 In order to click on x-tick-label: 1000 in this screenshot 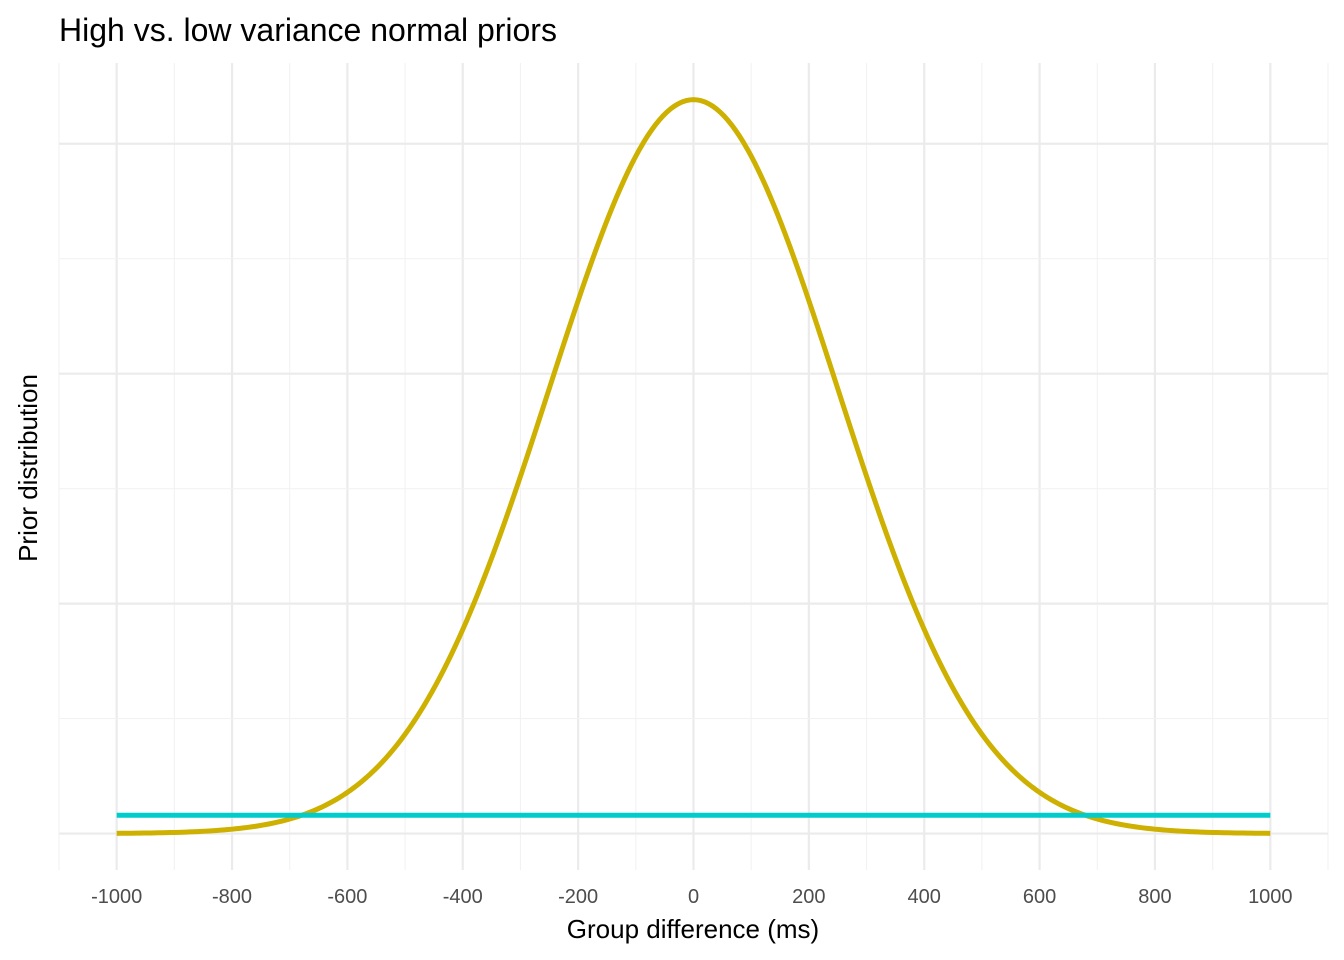, I will do `click(1270, 897)`.